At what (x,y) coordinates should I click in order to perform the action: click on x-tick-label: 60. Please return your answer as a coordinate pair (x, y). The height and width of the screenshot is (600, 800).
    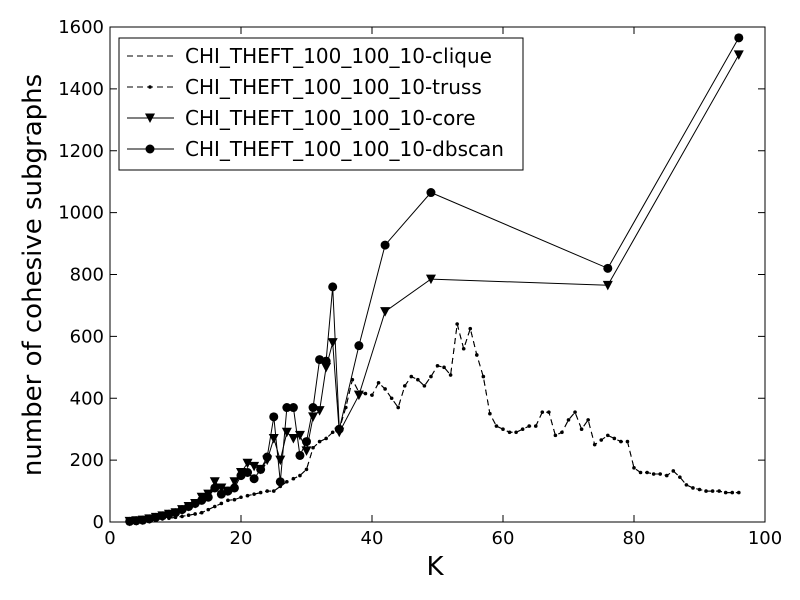
    Looking at the image, I should click on (503, 538).